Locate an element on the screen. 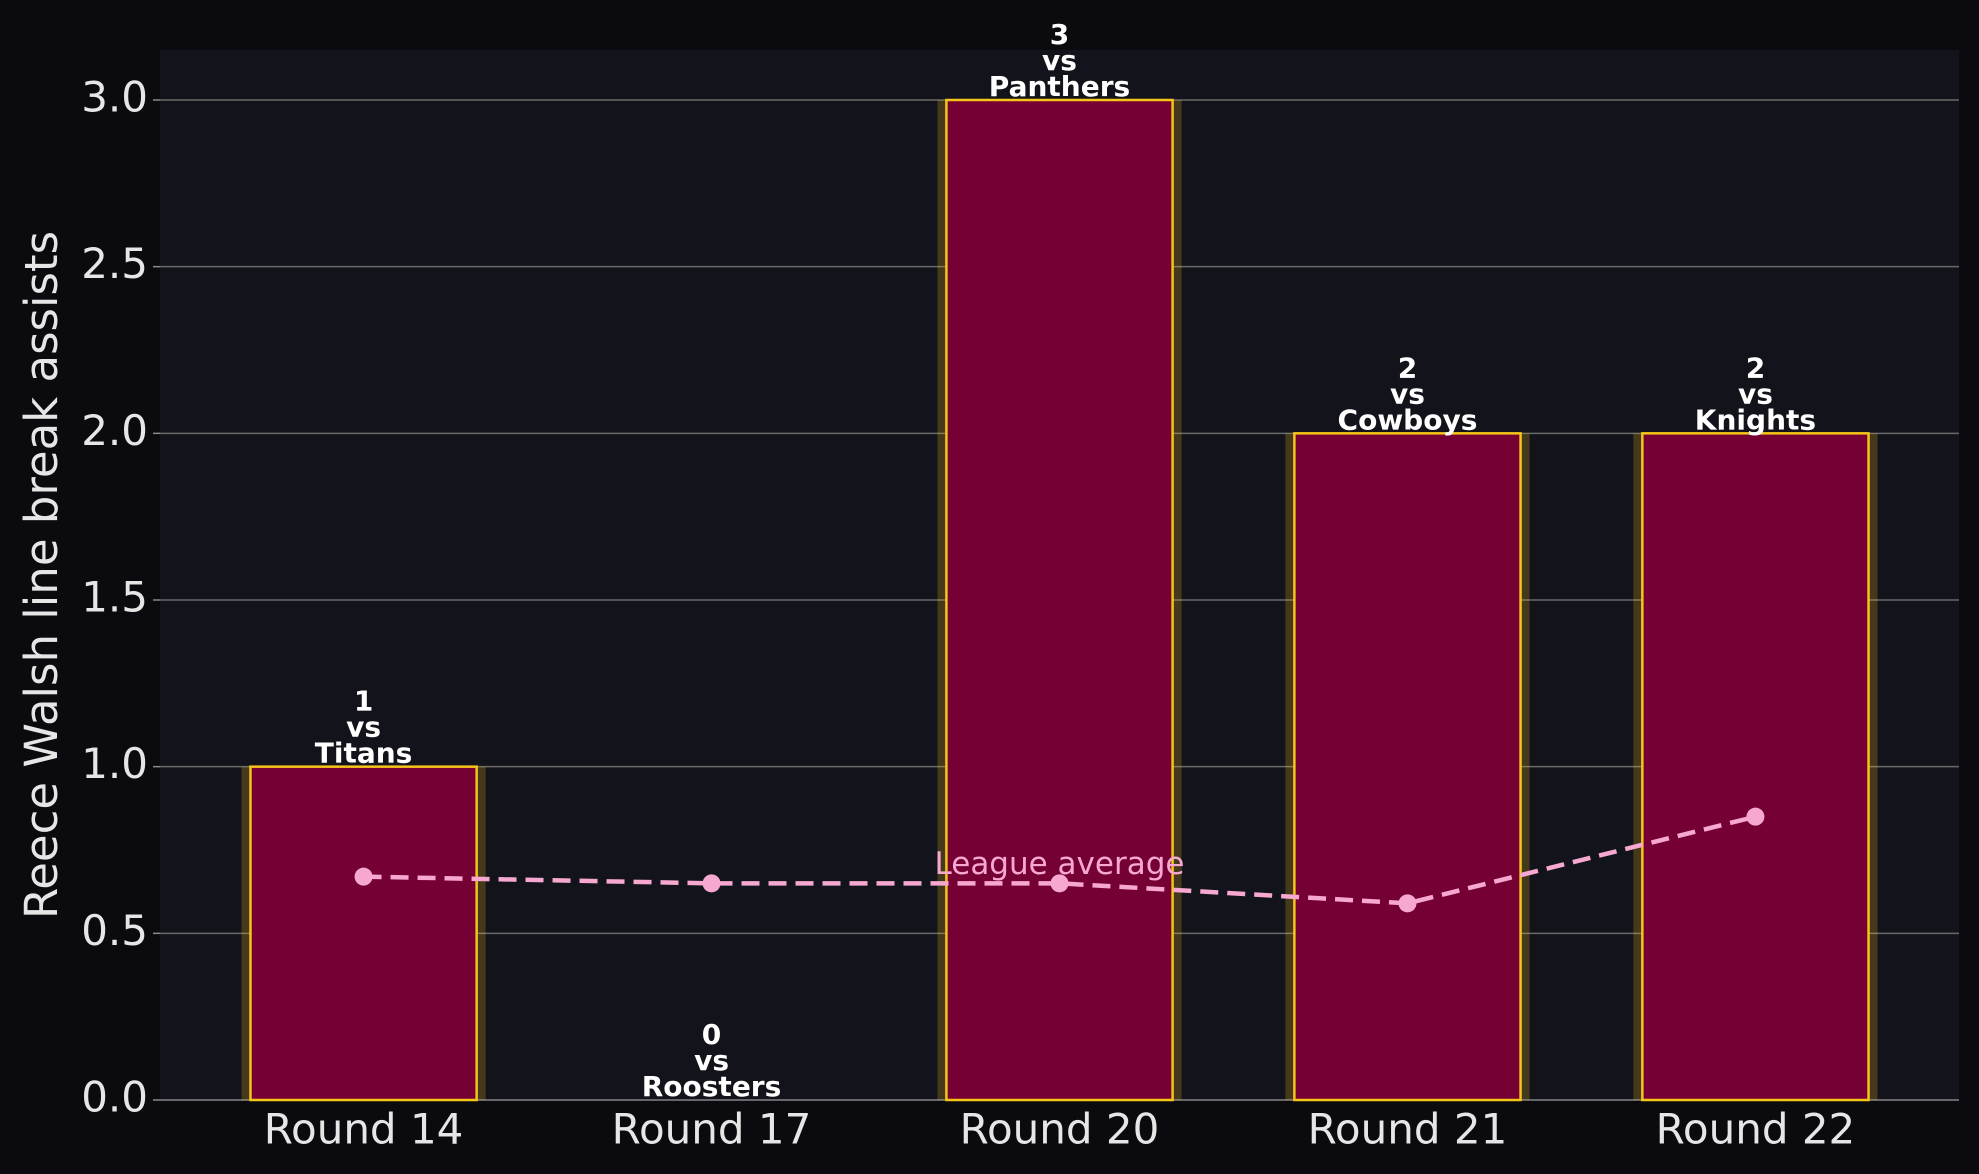  data-label-line: Panthers is located at coordinates (1059, 86).